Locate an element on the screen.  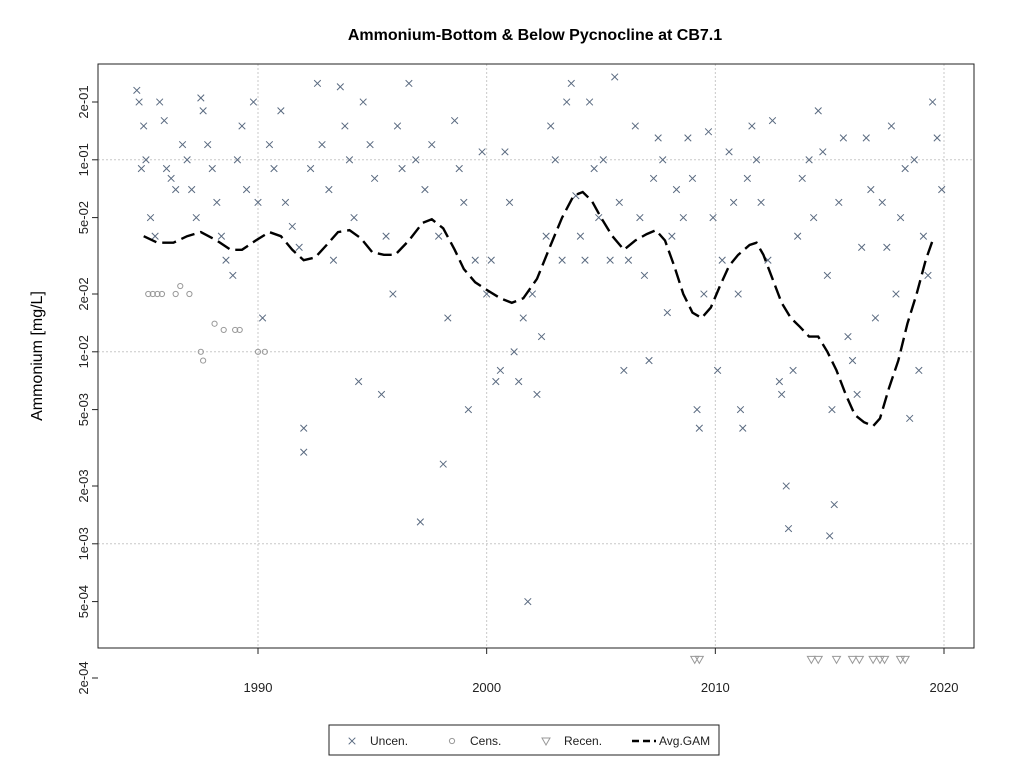
x-tick-label: 2010 is located at coordinates (715, 687).